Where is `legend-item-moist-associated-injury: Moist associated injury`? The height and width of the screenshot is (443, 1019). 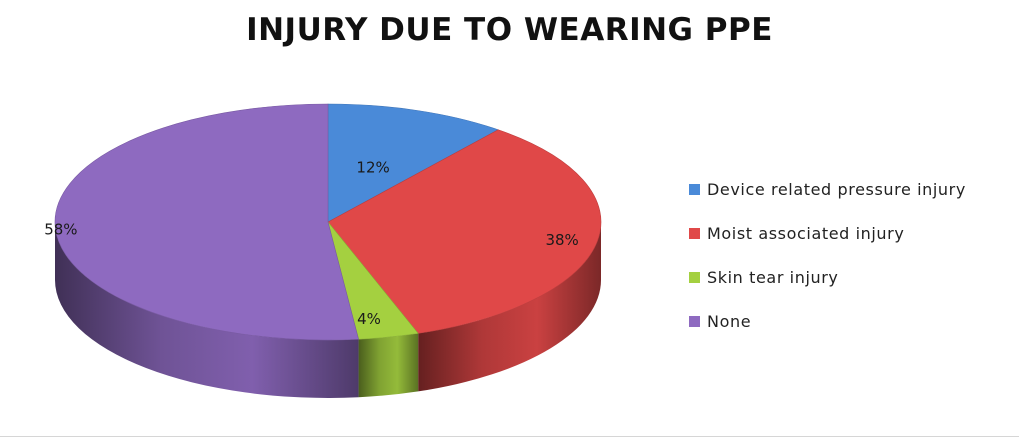
legend-item-moist-associated-injury: Moist associated injury is located at coordinates (827, 233).